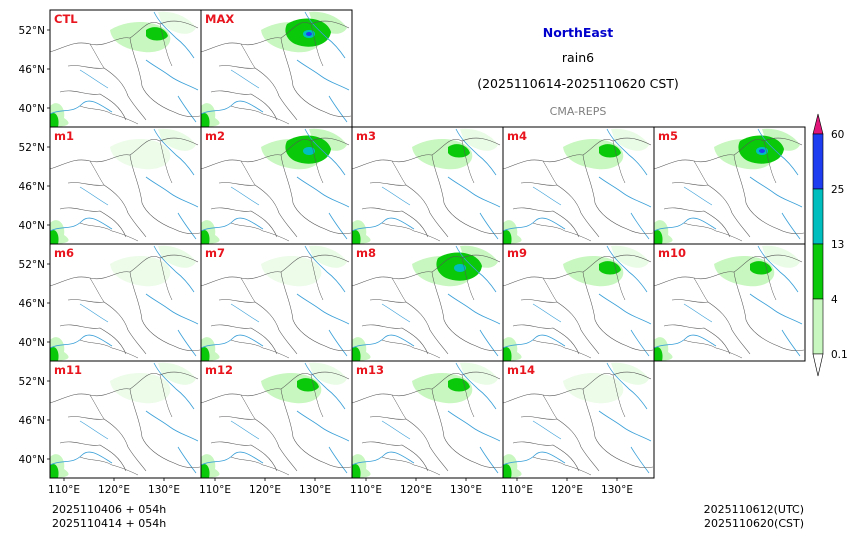 This screenshot has height=541, width=860. What do you see at coordinates (68, 370) in the screenshot?
I see `member-label: m11` at bounding box center [68, 370].